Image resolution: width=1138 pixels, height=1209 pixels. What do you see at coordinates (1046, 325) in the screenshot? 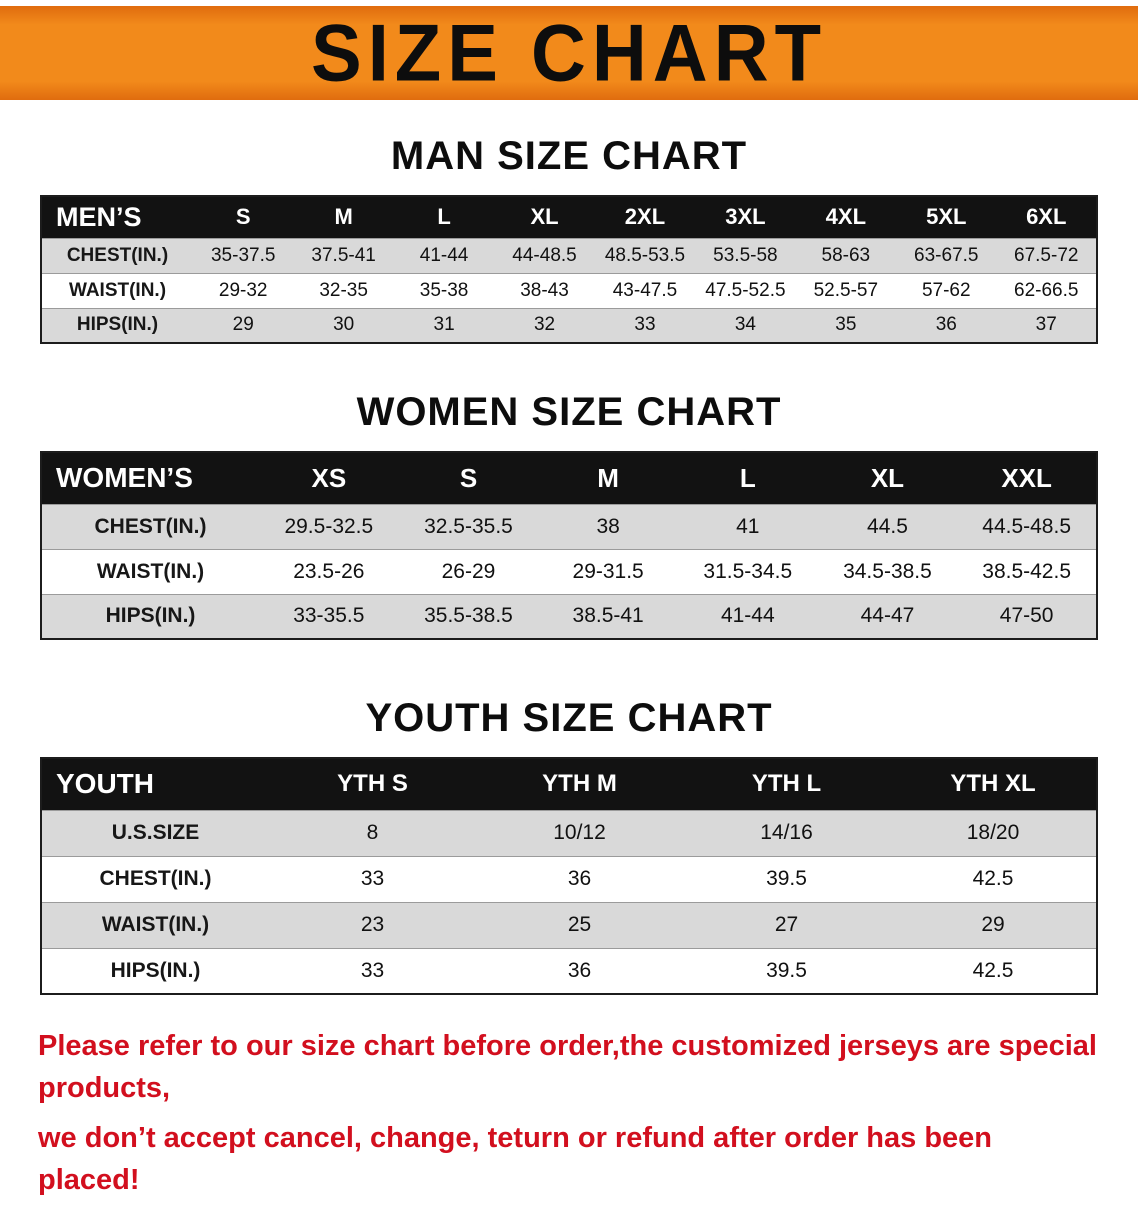
I see `size-value: 37` at bounding box center [1046, 325].